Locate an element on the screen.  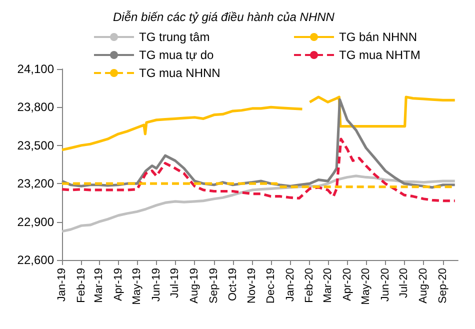
x-tick-label: Apr-20 is located at coordinates (347, 285).